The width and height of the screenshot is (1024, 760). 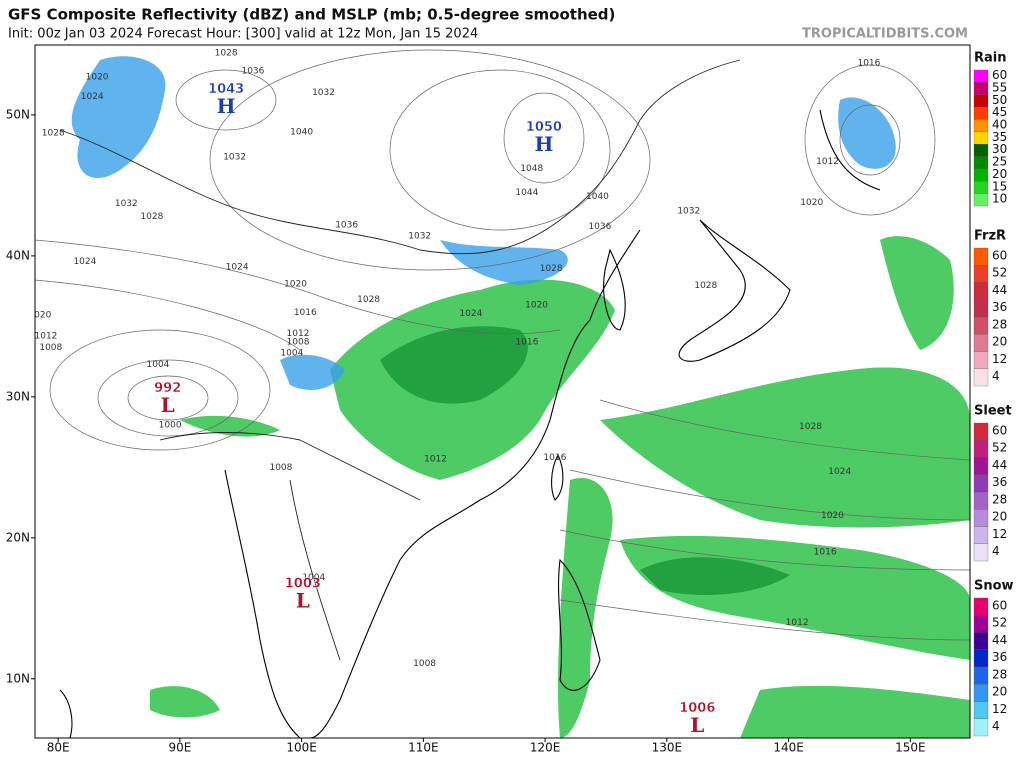 What do you see at coordinates (999, 534) in the screenshot?
I see `legend-tick-label: 12` at bounding box center [999, 534].